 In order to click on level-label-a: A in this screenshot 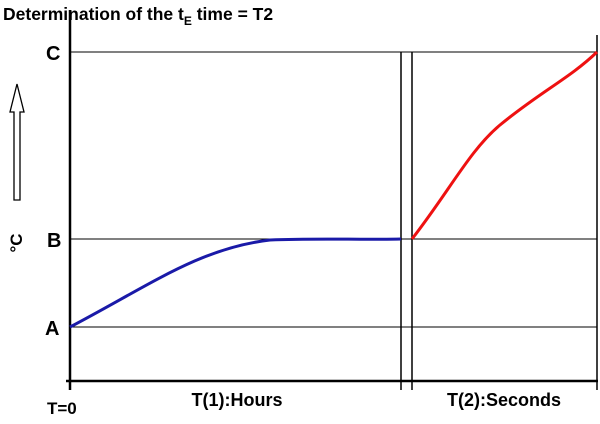, I will do `click(52, 329)`.